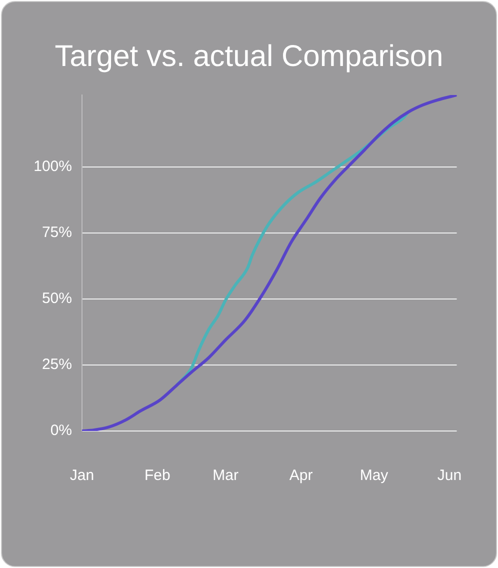 The image size is (498, 568). What do you see at coordinates (225, 475) in the screenshot?
I see `x-tick-label: Mar` at bounding box center [225, 475].